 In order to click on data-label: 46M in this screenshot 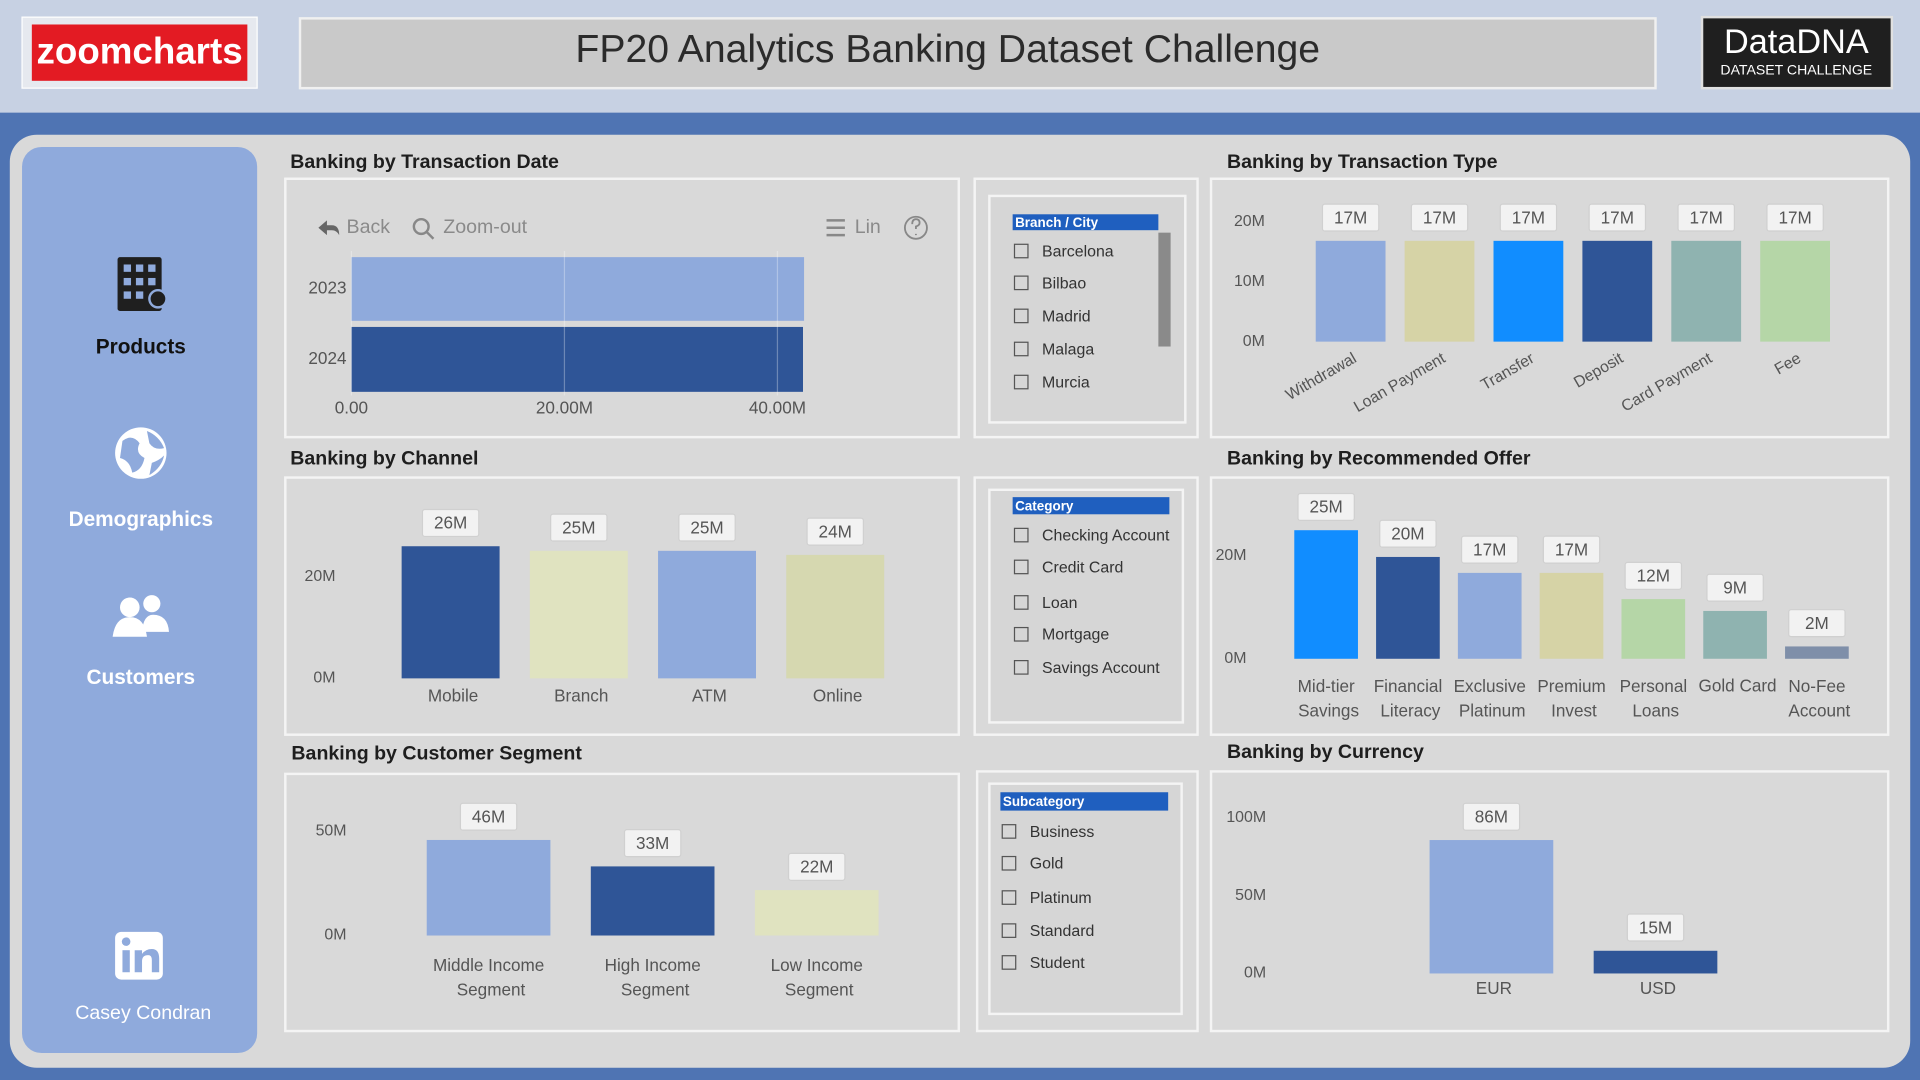, I will do `click(488, 816)`.